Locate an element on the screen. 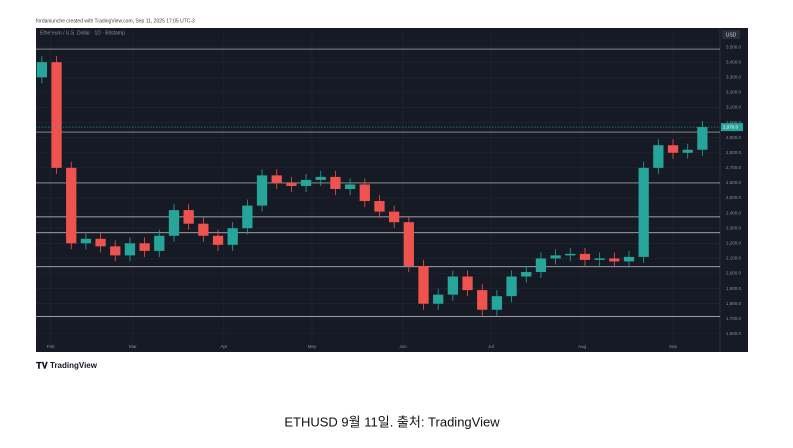 Image resolution: width=793 pixels, height=448 pixels. x-tick-label: May is located at coordinates (312, 346).